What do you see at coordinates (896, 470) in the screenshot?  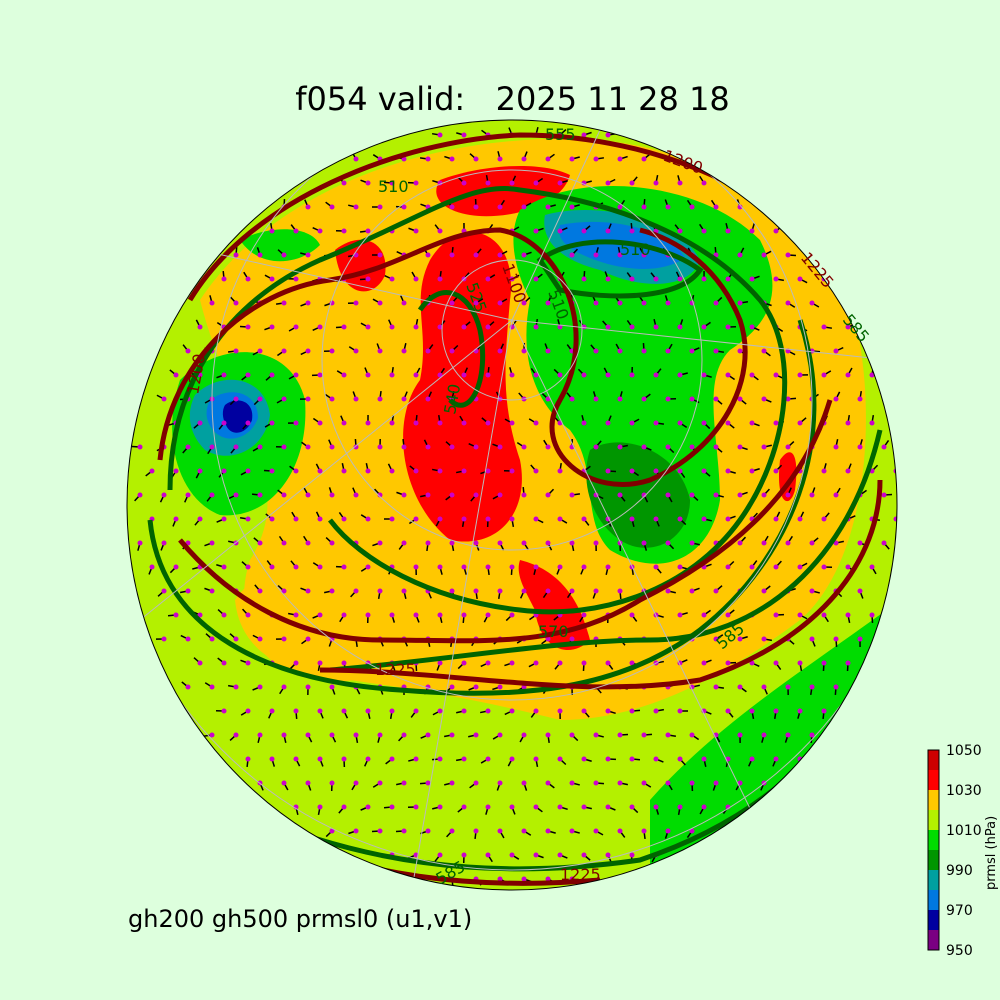 I see `wind-barb` at bounding box center [896, 470].